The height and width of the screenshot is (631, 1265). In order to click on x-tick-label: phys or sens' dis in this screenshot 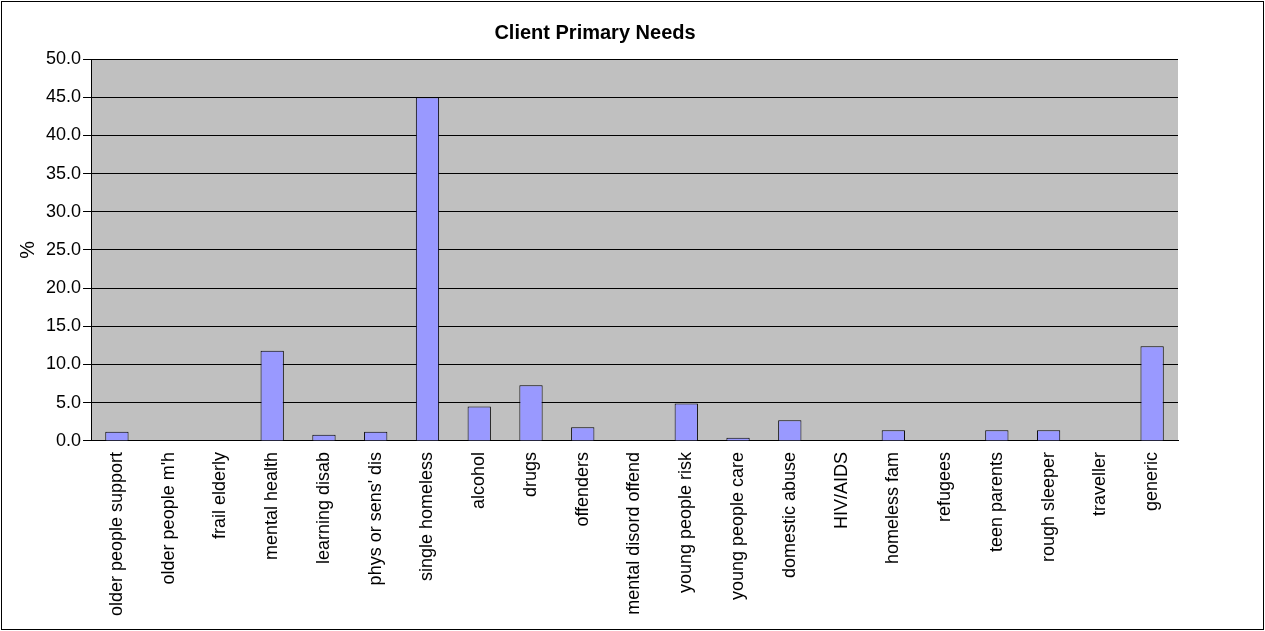, I will do `click(374, 518)`.